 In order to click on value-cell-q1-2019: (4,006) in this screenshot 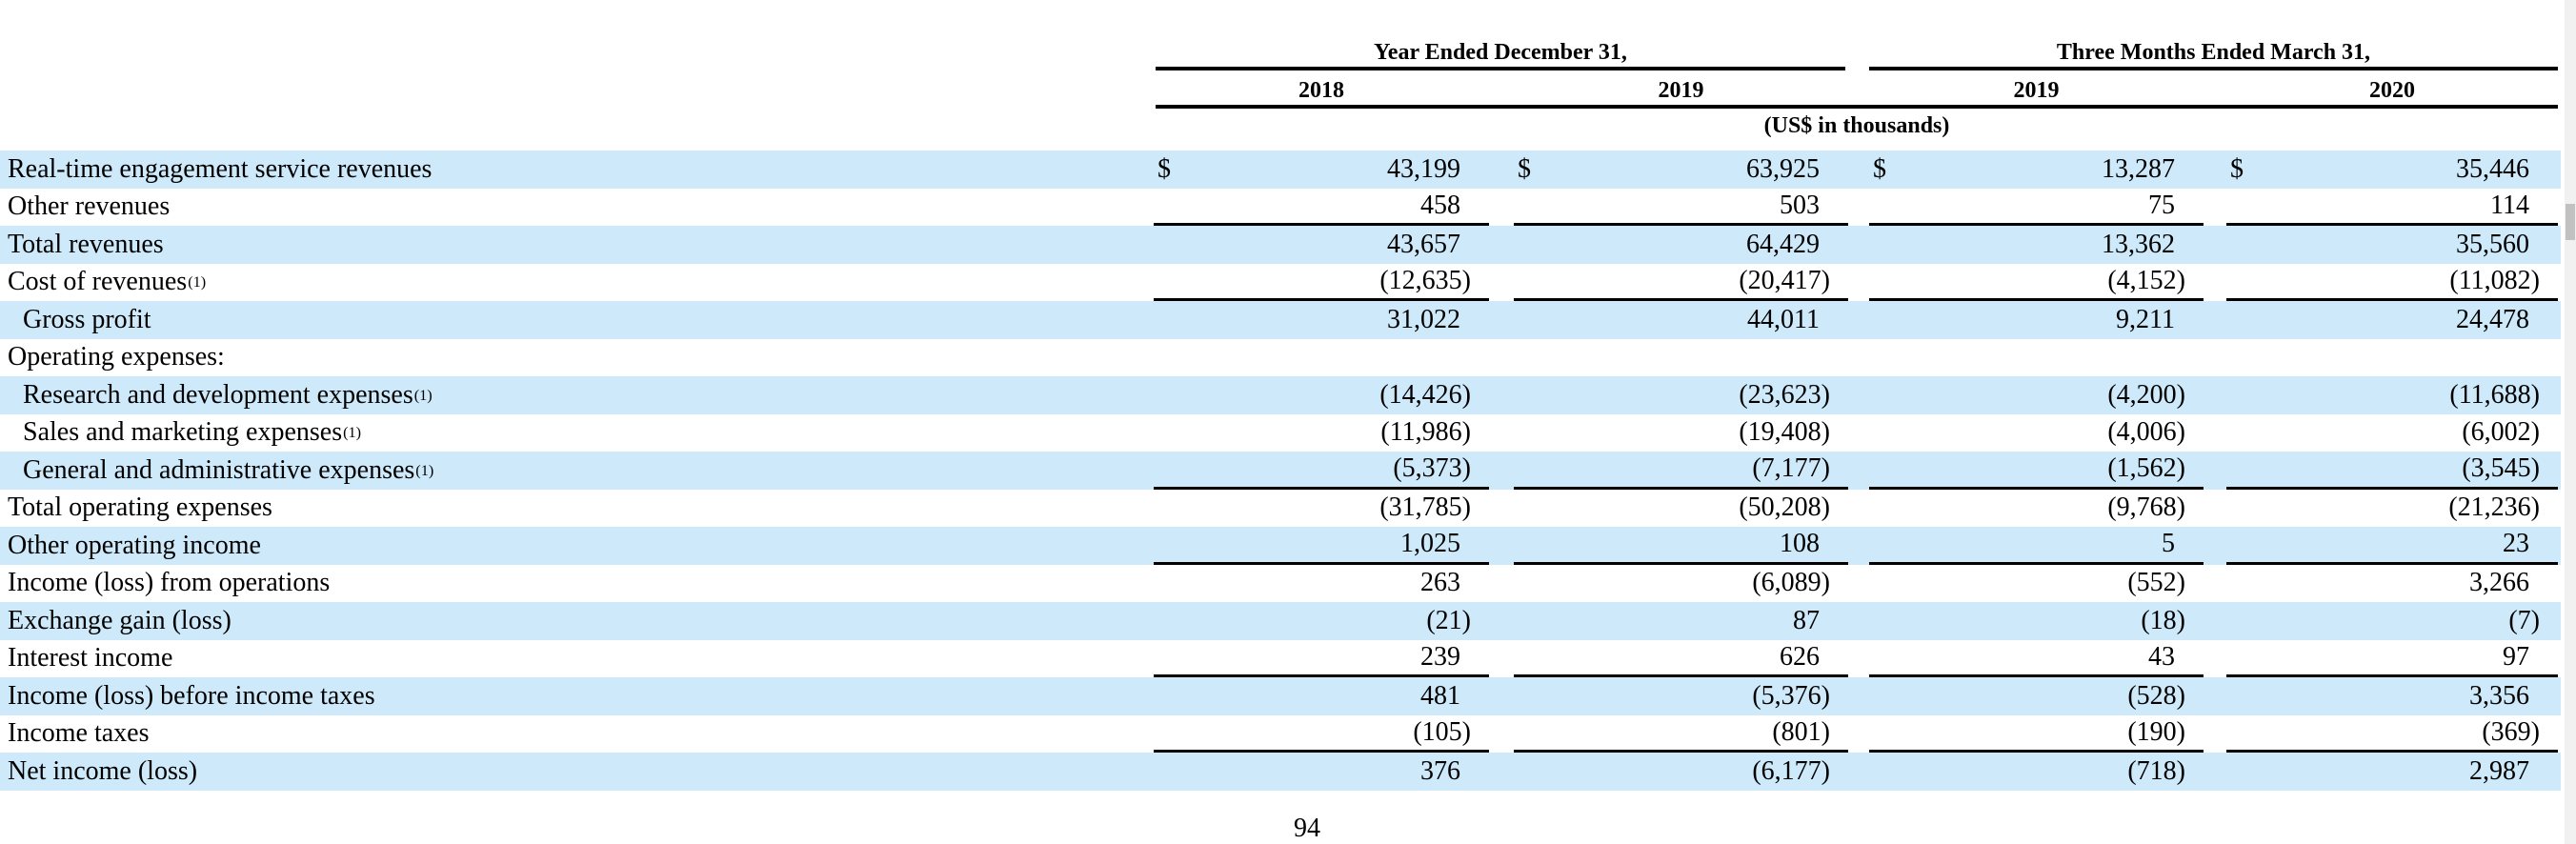, I will do `click(2146, 432)`.